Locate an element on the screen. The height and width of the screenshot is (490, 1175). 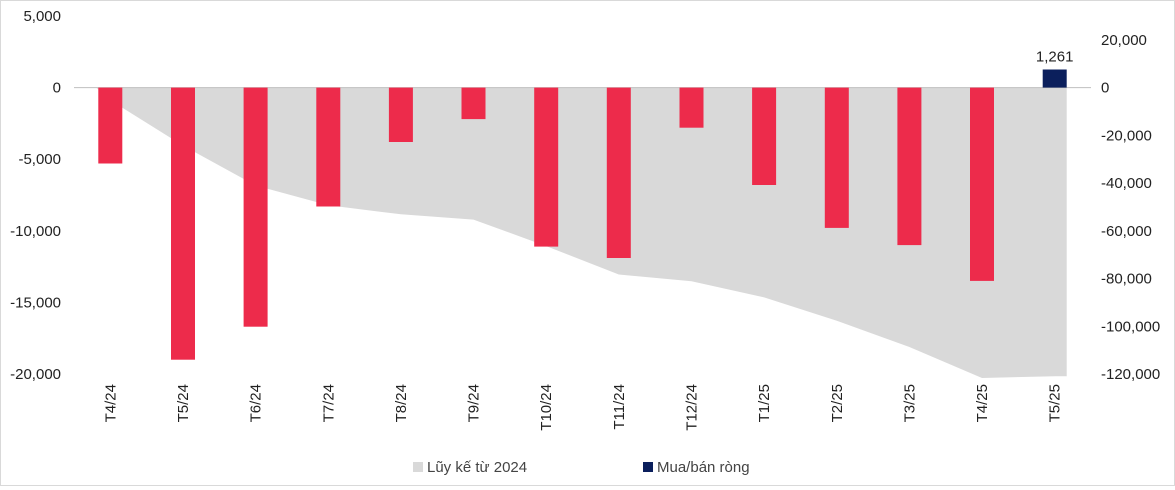
right-tick-label: 20,000 is located at coordinates (1124, 40).